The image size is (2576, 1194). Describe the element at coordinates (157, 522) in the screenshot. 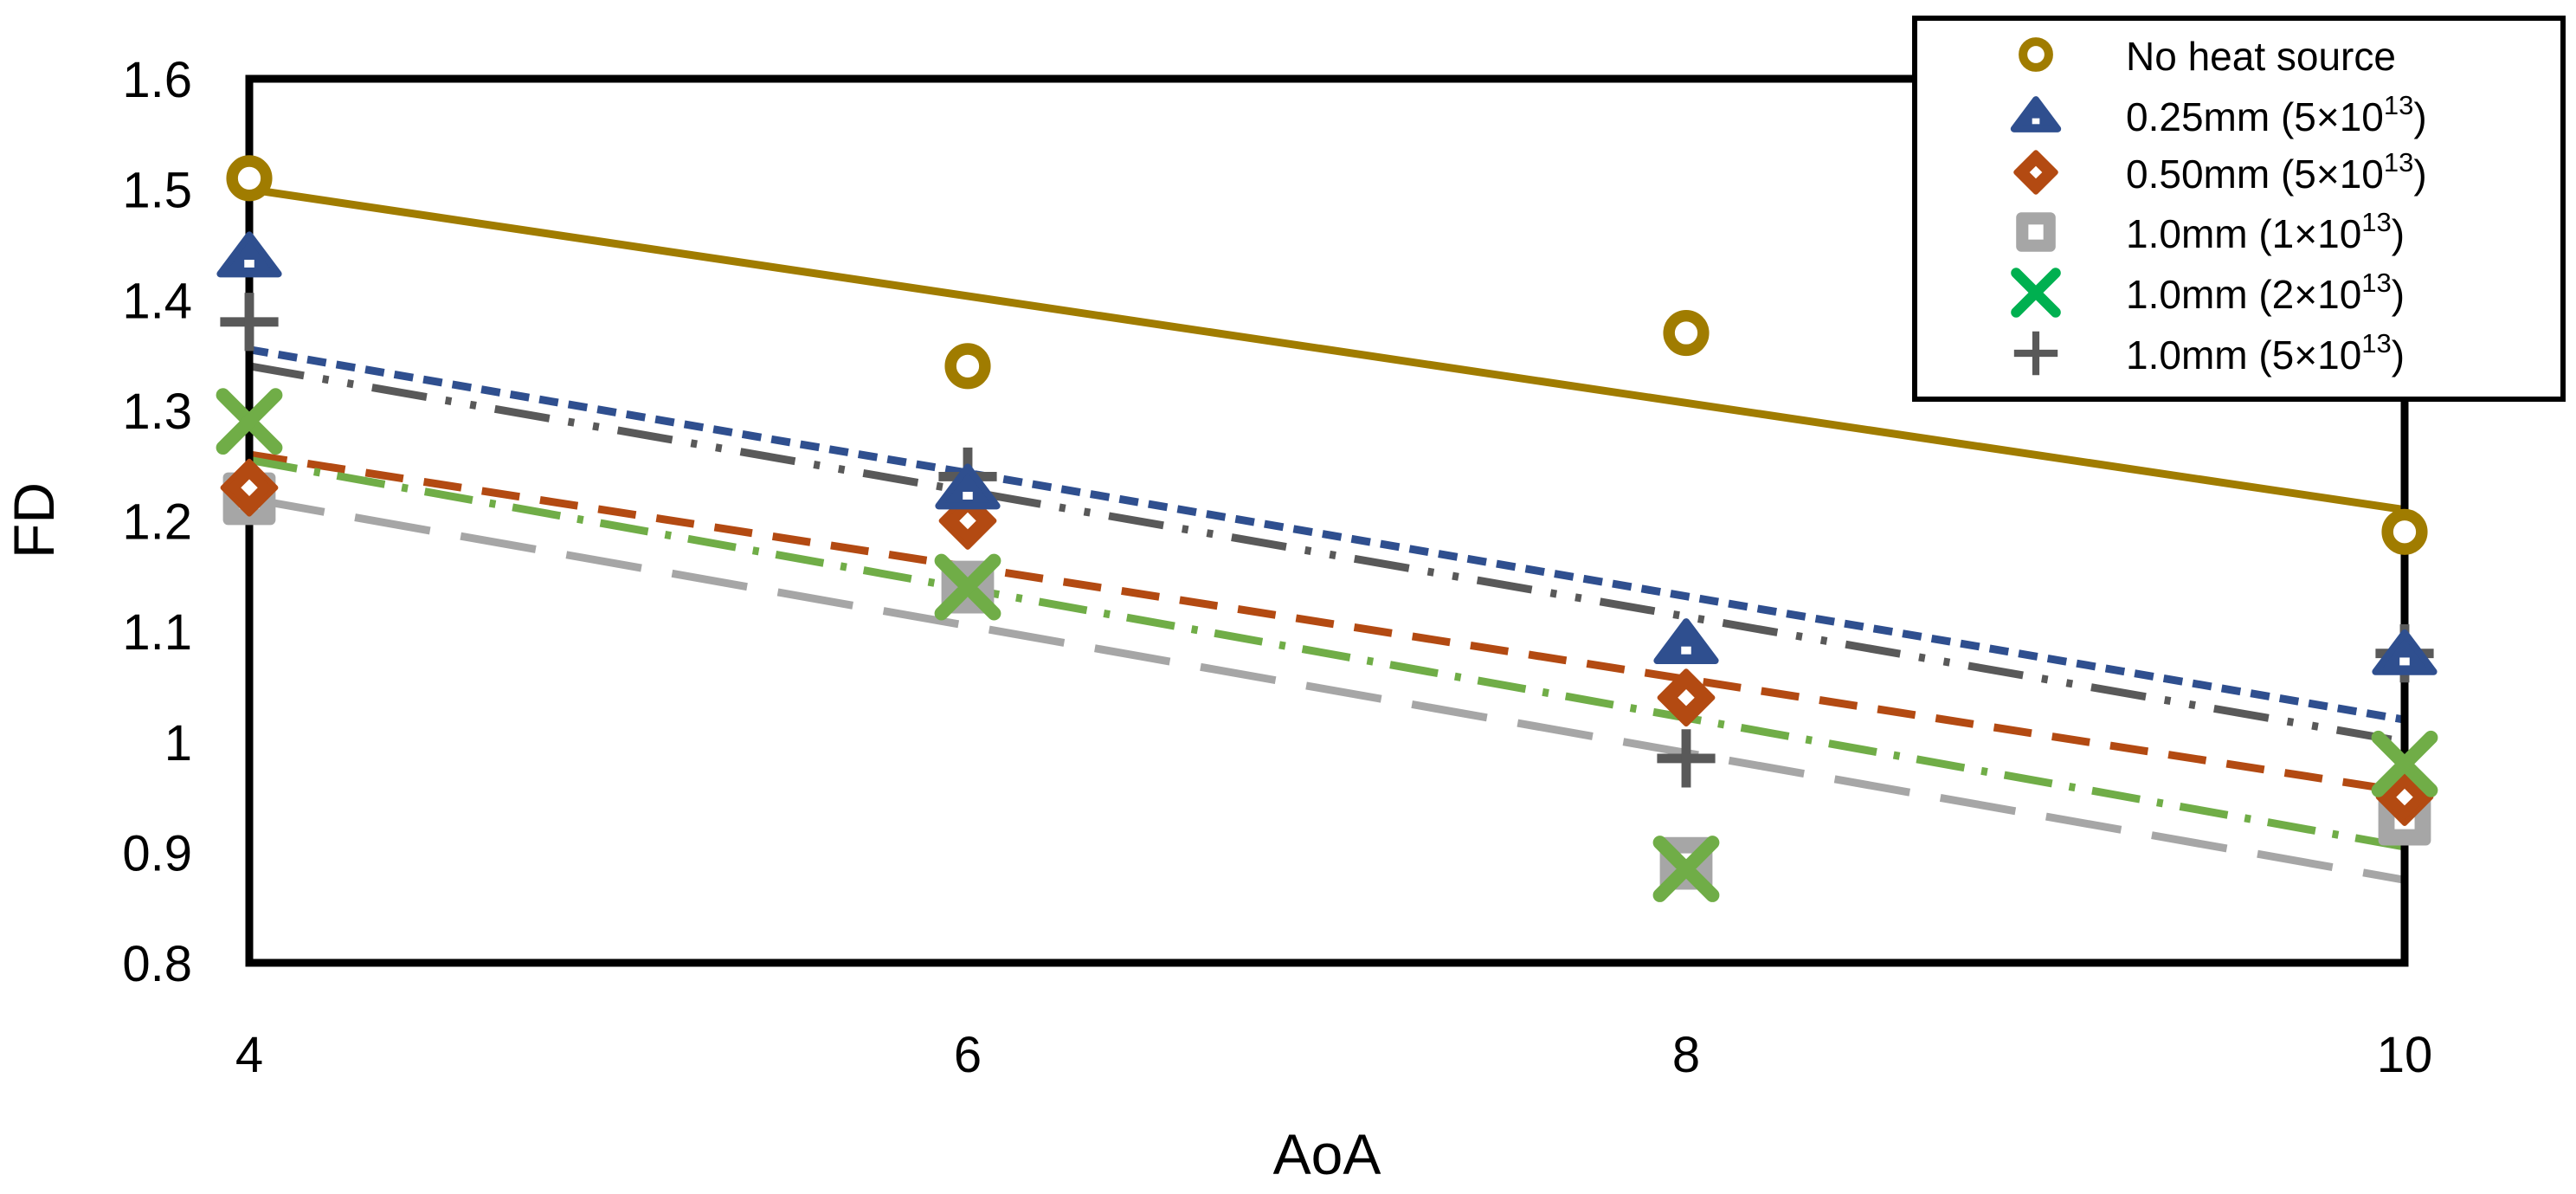

I see `y-tick-label: 1.2` at that location.